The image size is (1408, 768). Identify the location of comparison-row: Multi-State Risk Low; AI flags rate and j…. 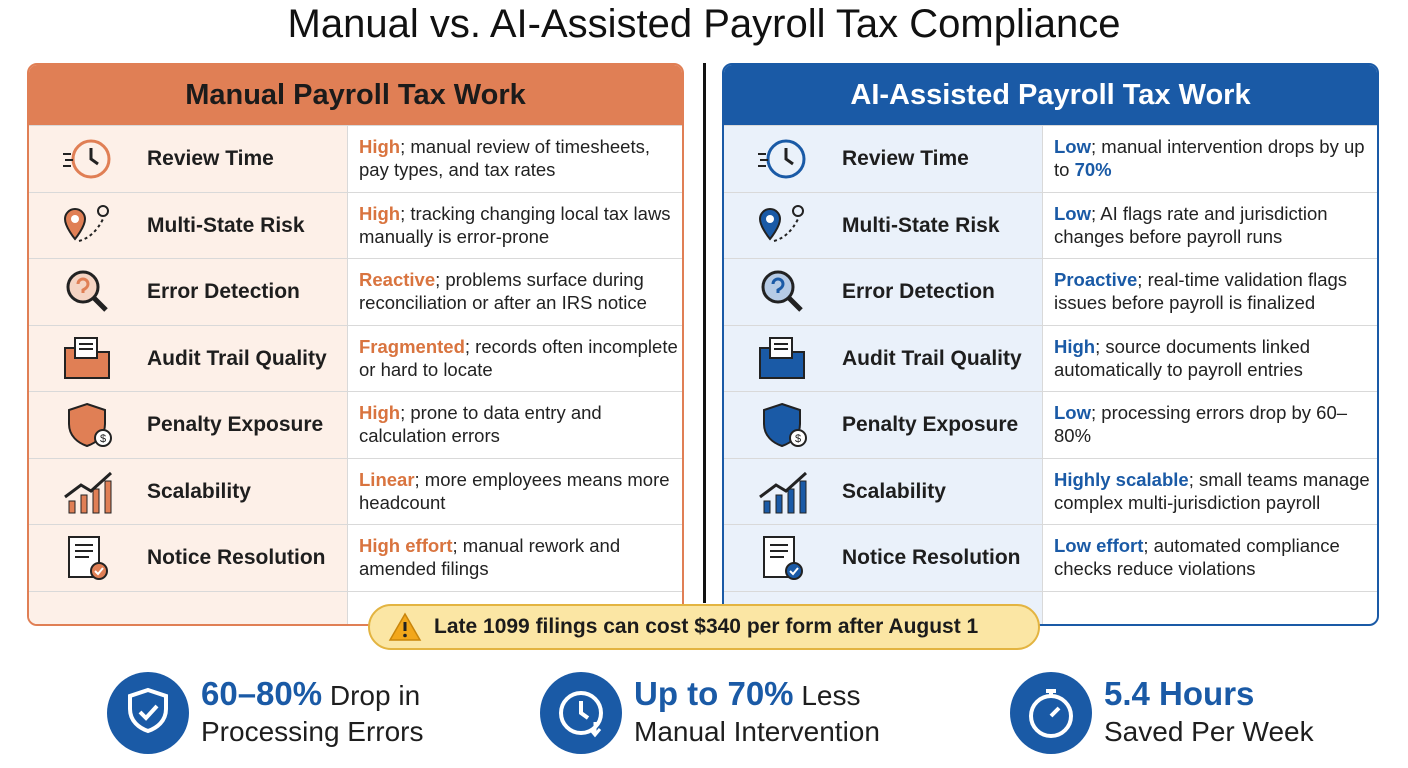
(1050, 225).